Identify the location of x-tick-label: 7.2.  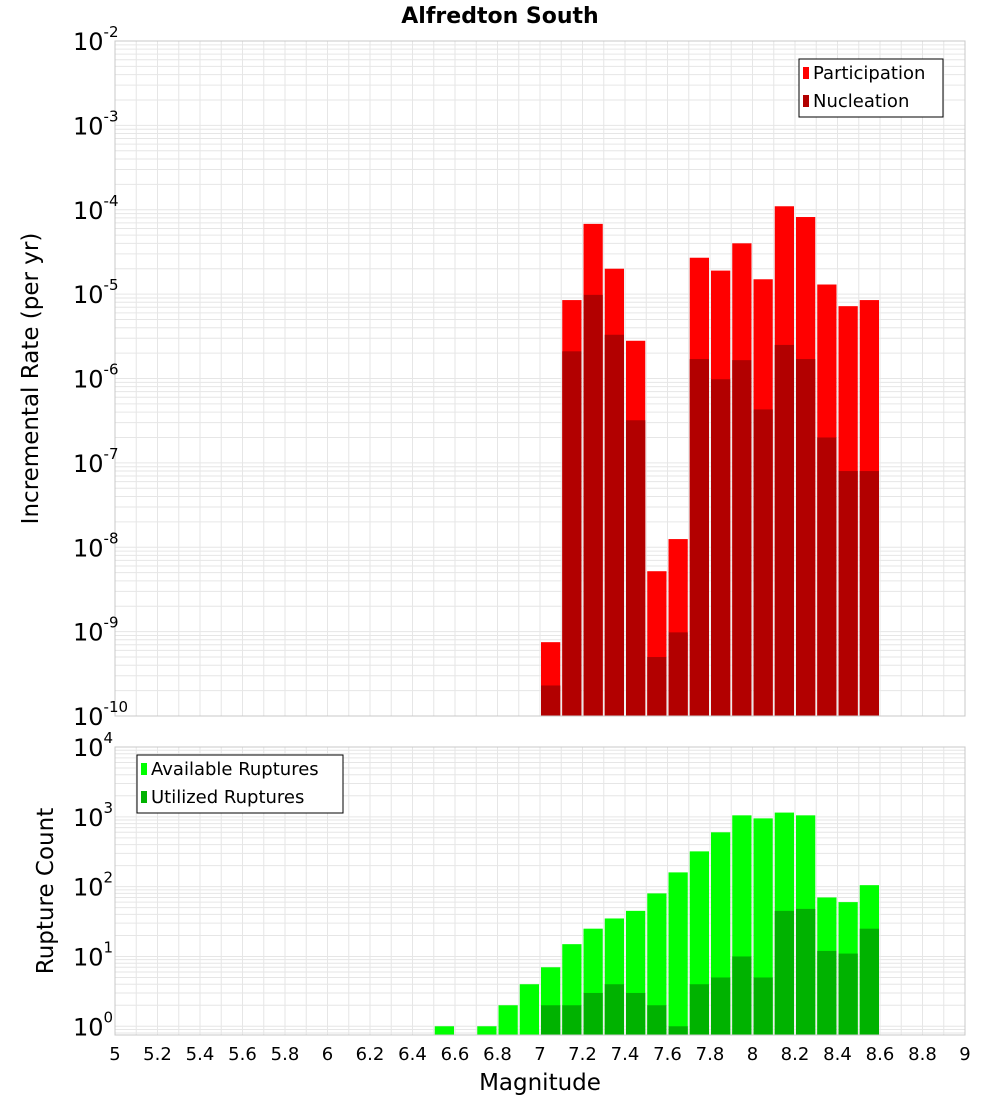
(582, 1054).